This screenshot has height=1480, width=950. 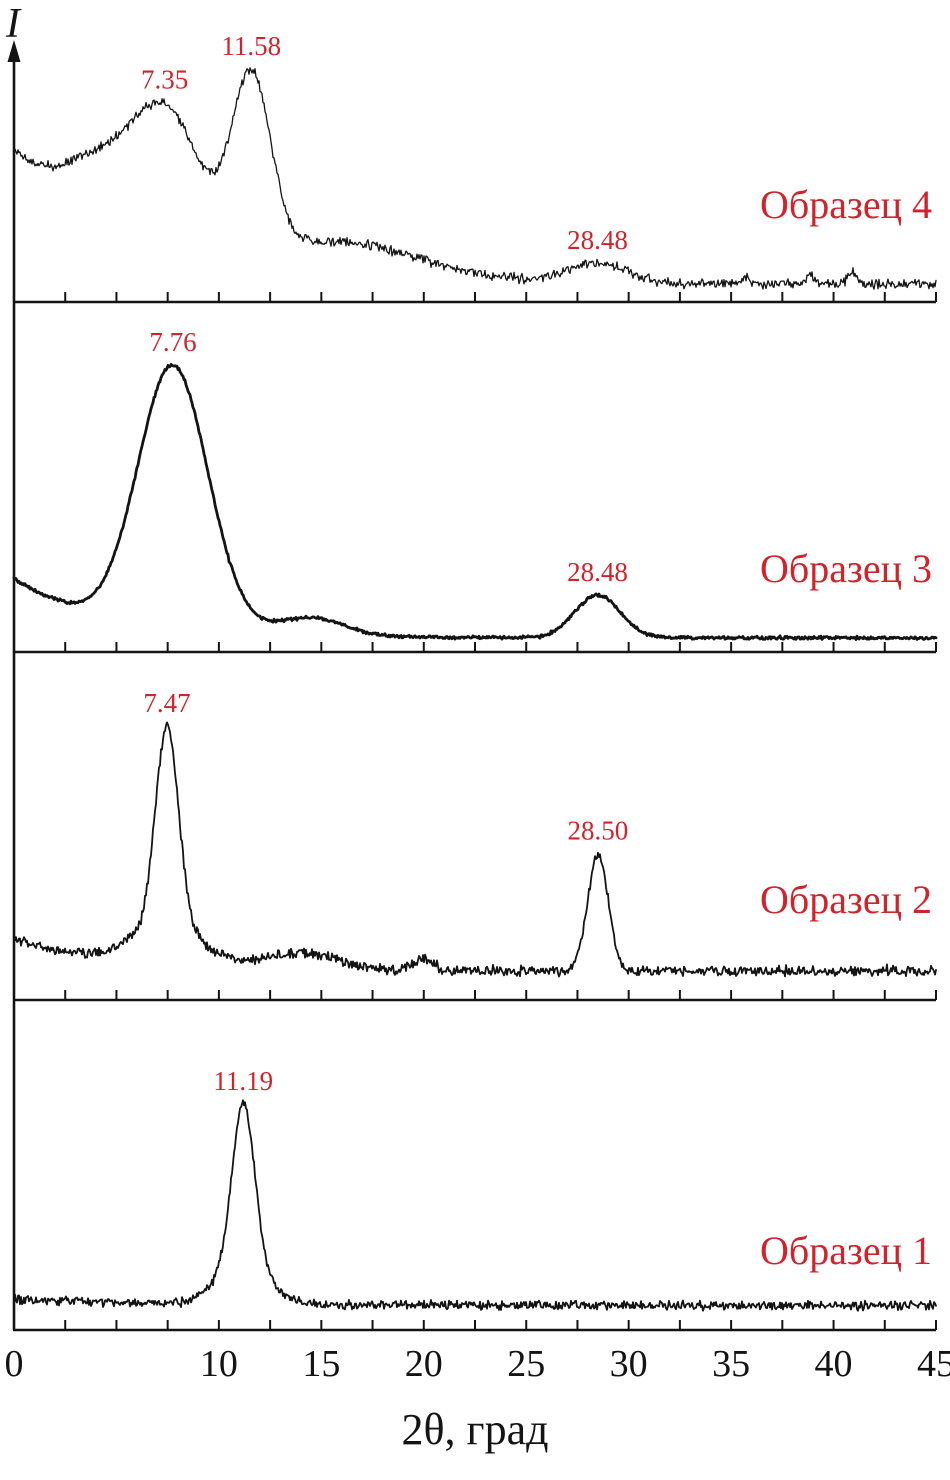 What do you see at coordinates (251, 46) in the screenshot?
I see `peak-annotation: 11.58` at bounding box center [251, 46].